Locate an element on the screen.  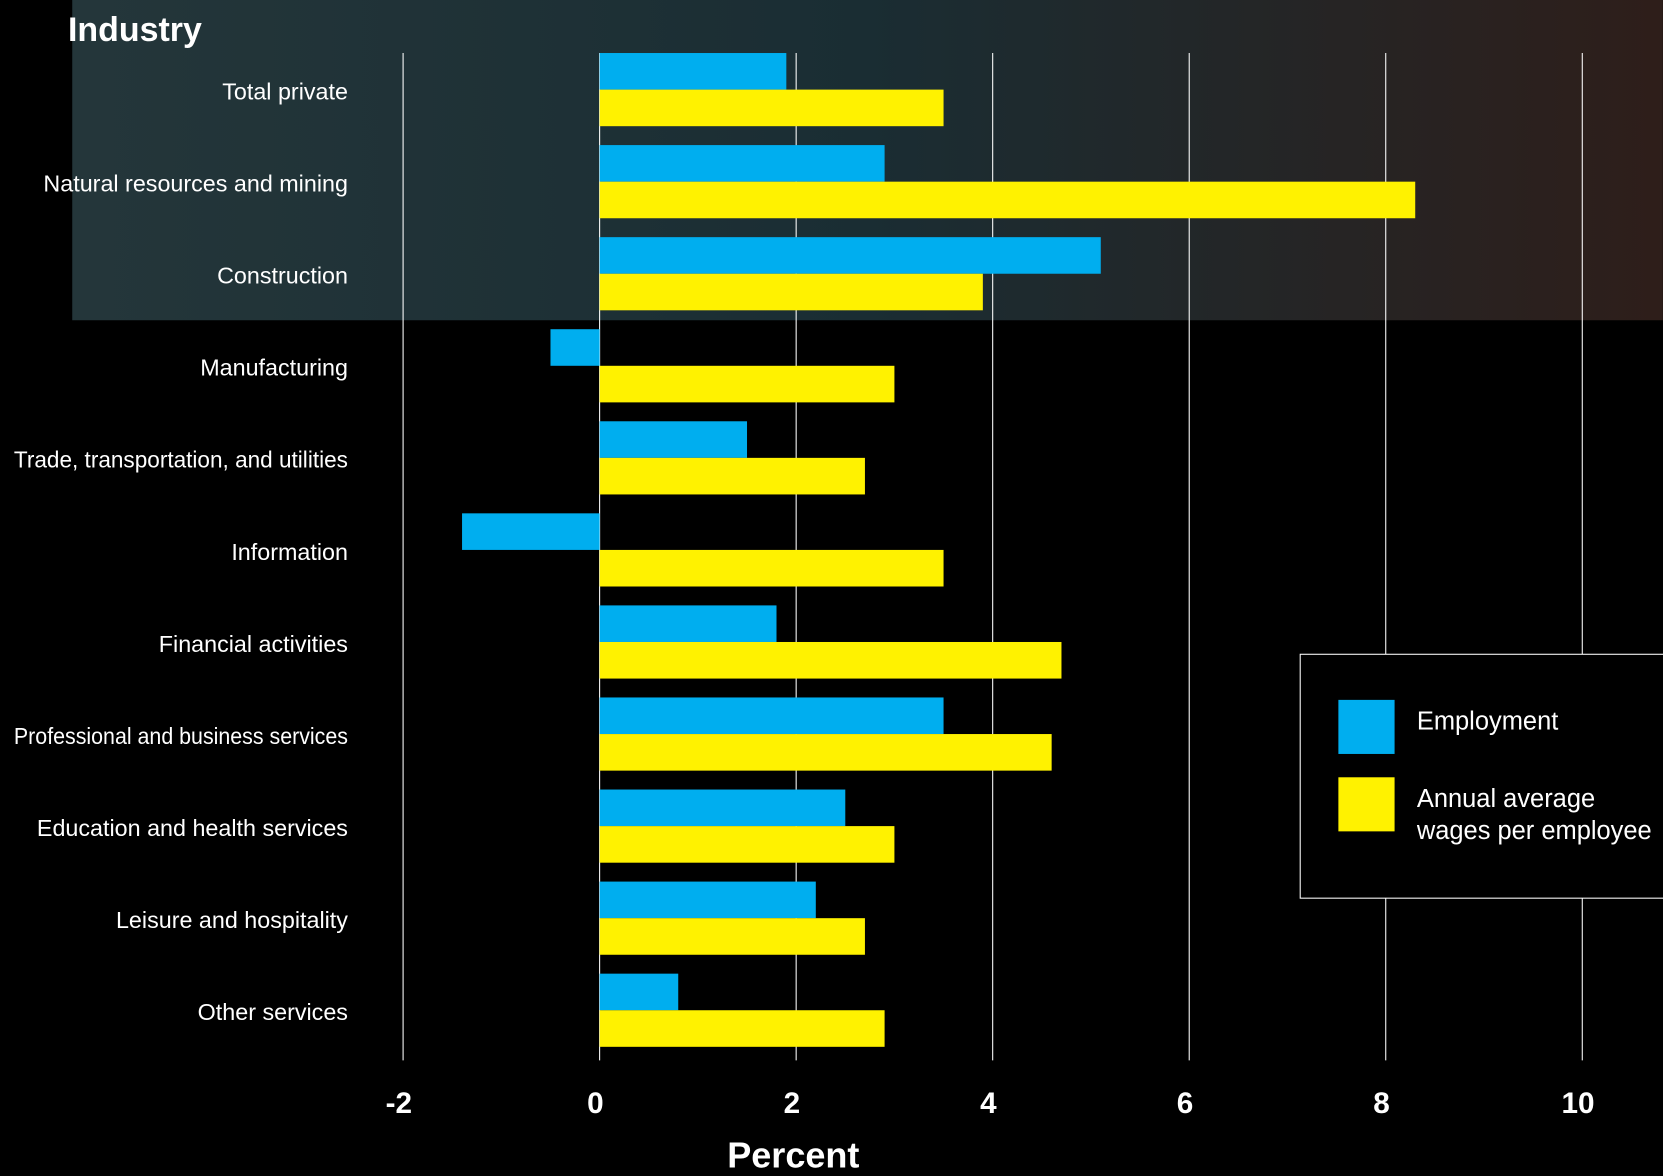
y-tick-label: Leisure and hospitality is located at coordinates (232, 920).